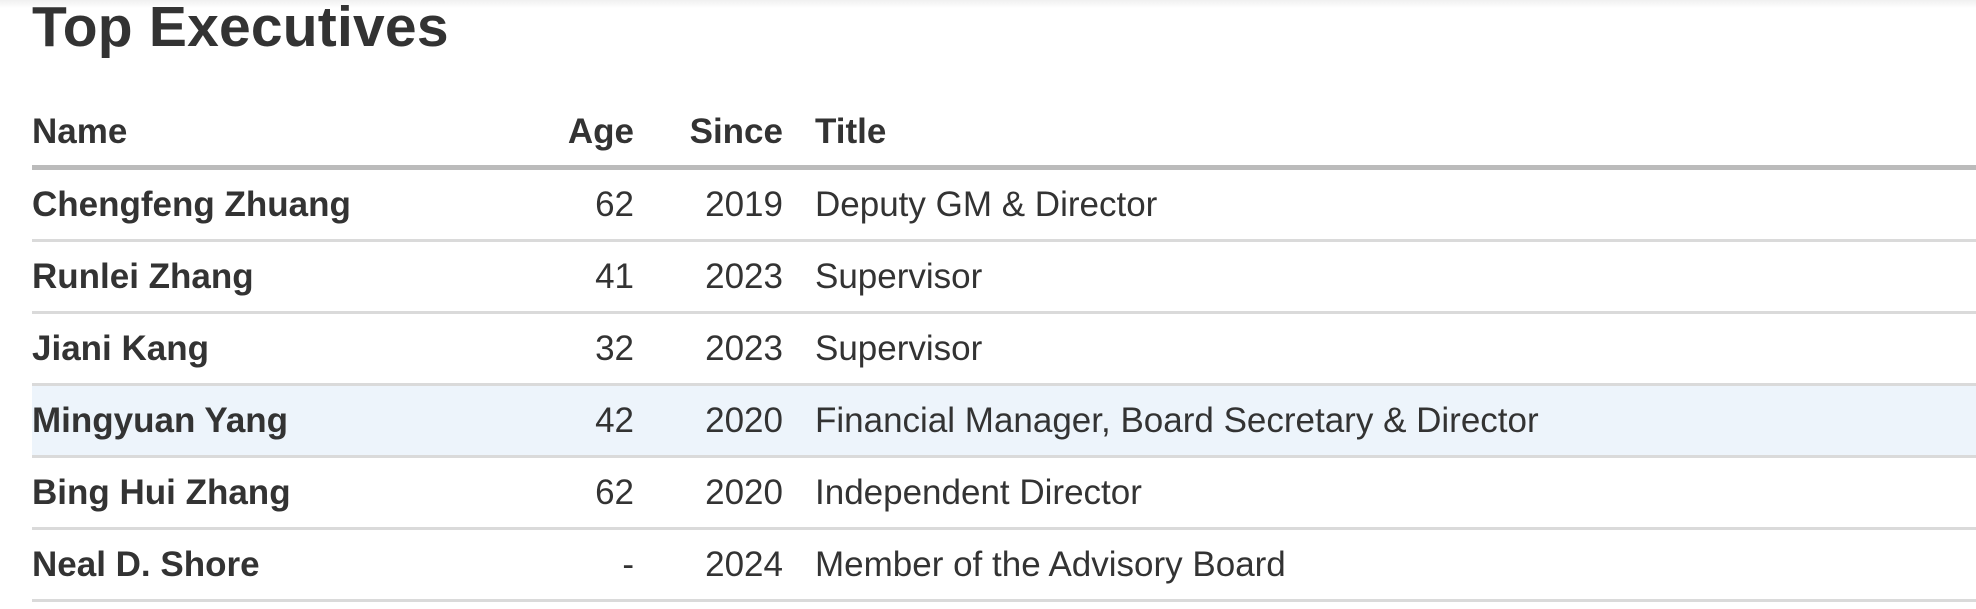 The image size is (1976, 609). Describe the element at coordinates (240, 29) in the screenshot. I see `section-title: Top Executives` at that location.